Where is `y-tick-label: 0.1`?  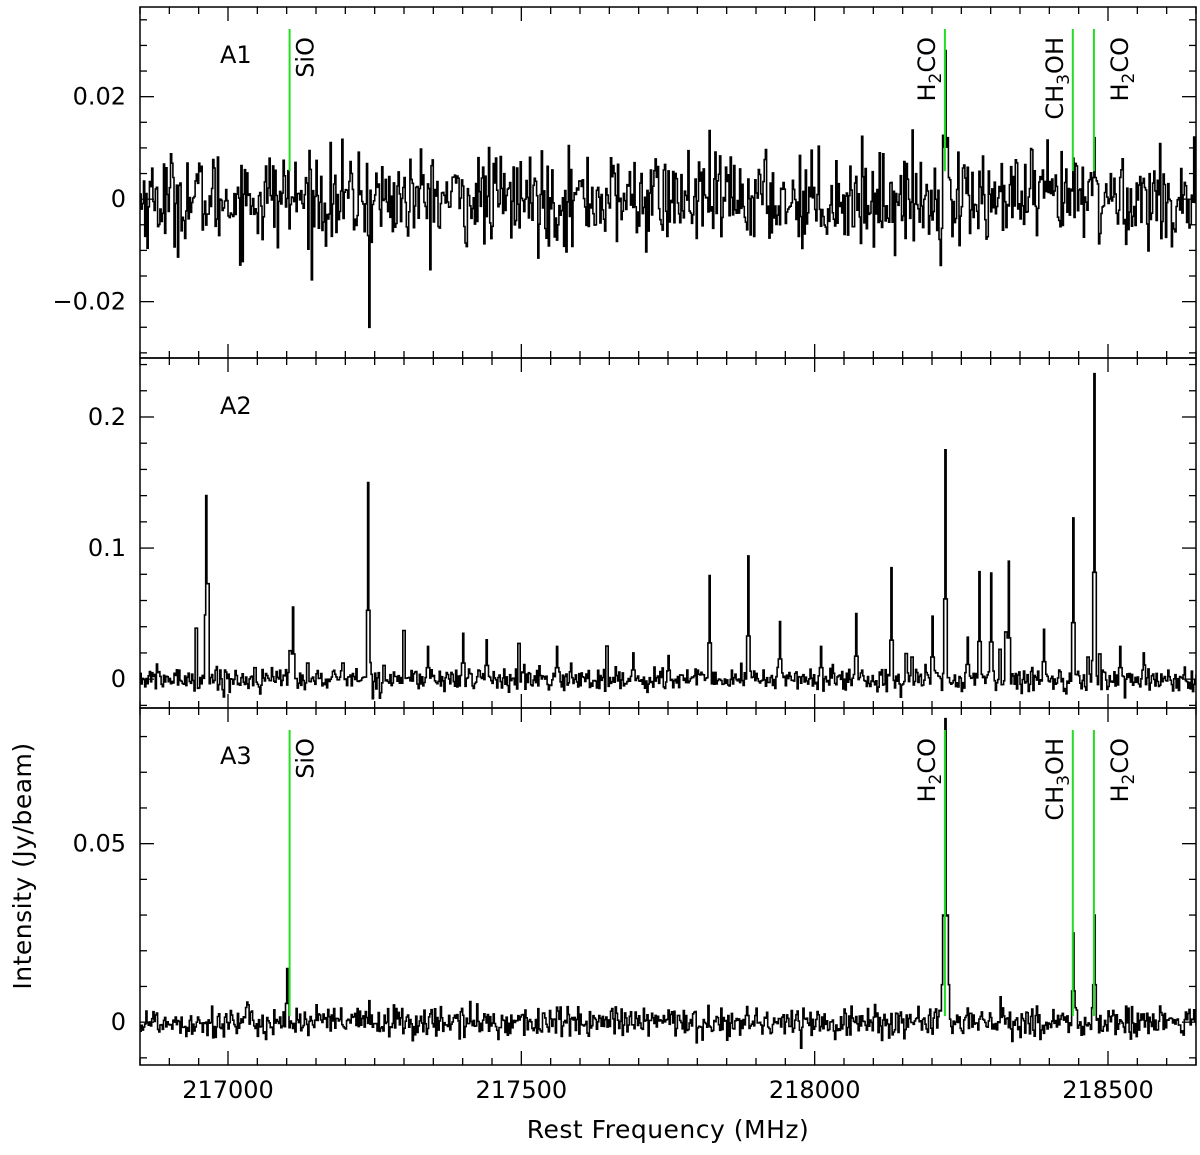
y-tick-label: 0.1 is located at coordinates (107, 548).